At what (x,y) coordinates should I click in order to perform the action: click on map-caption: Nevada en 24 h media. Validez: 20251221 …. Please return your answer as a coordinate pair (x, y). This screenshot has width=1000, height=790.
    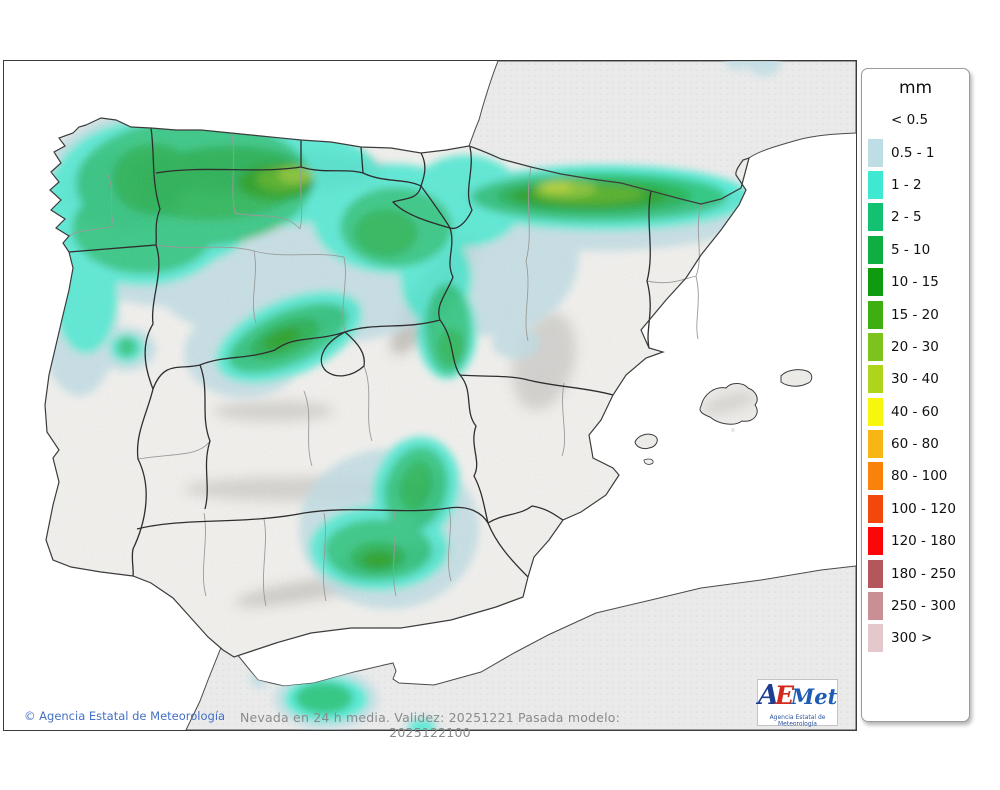
    Looking at the image, I should click on (430, 725).